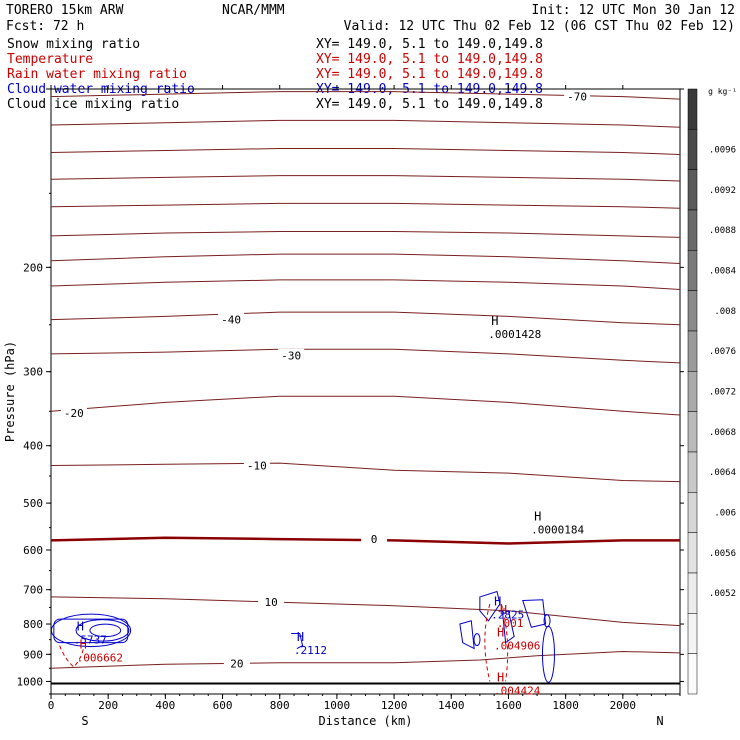  Describe the element at coordinates (30, 681) in the screenshot. I see `y-tick-label: 1000` at that location.